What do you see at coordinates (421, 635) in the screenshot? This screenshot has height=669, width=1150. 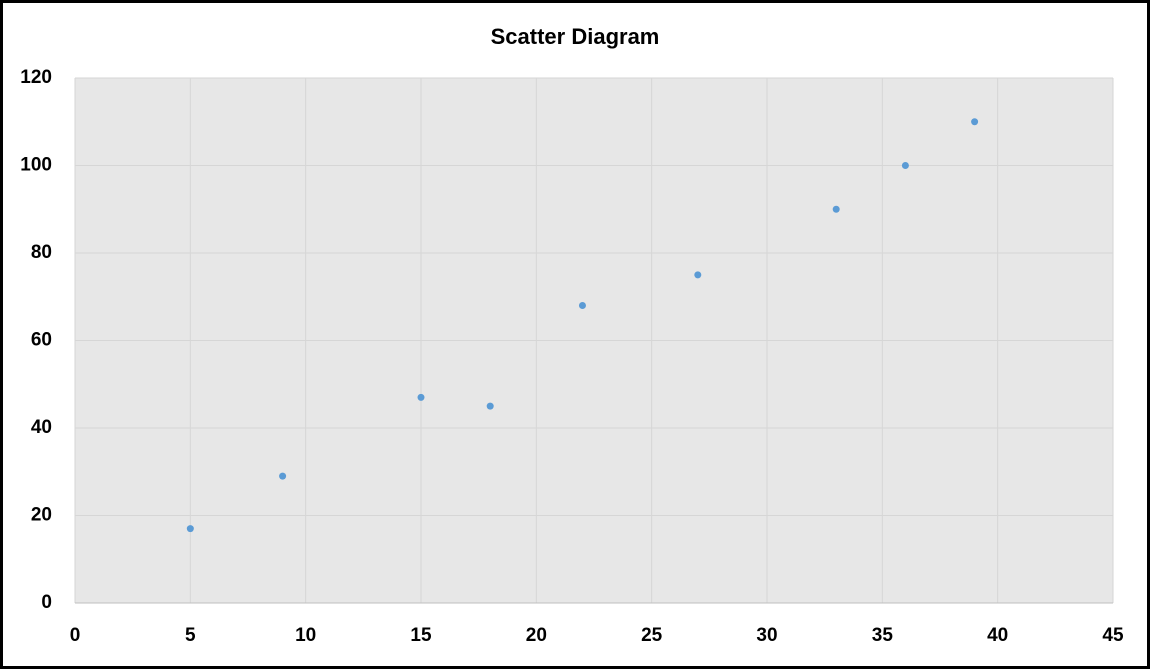 I see `x-tick-label: 15` at bounding box center [421, 635].